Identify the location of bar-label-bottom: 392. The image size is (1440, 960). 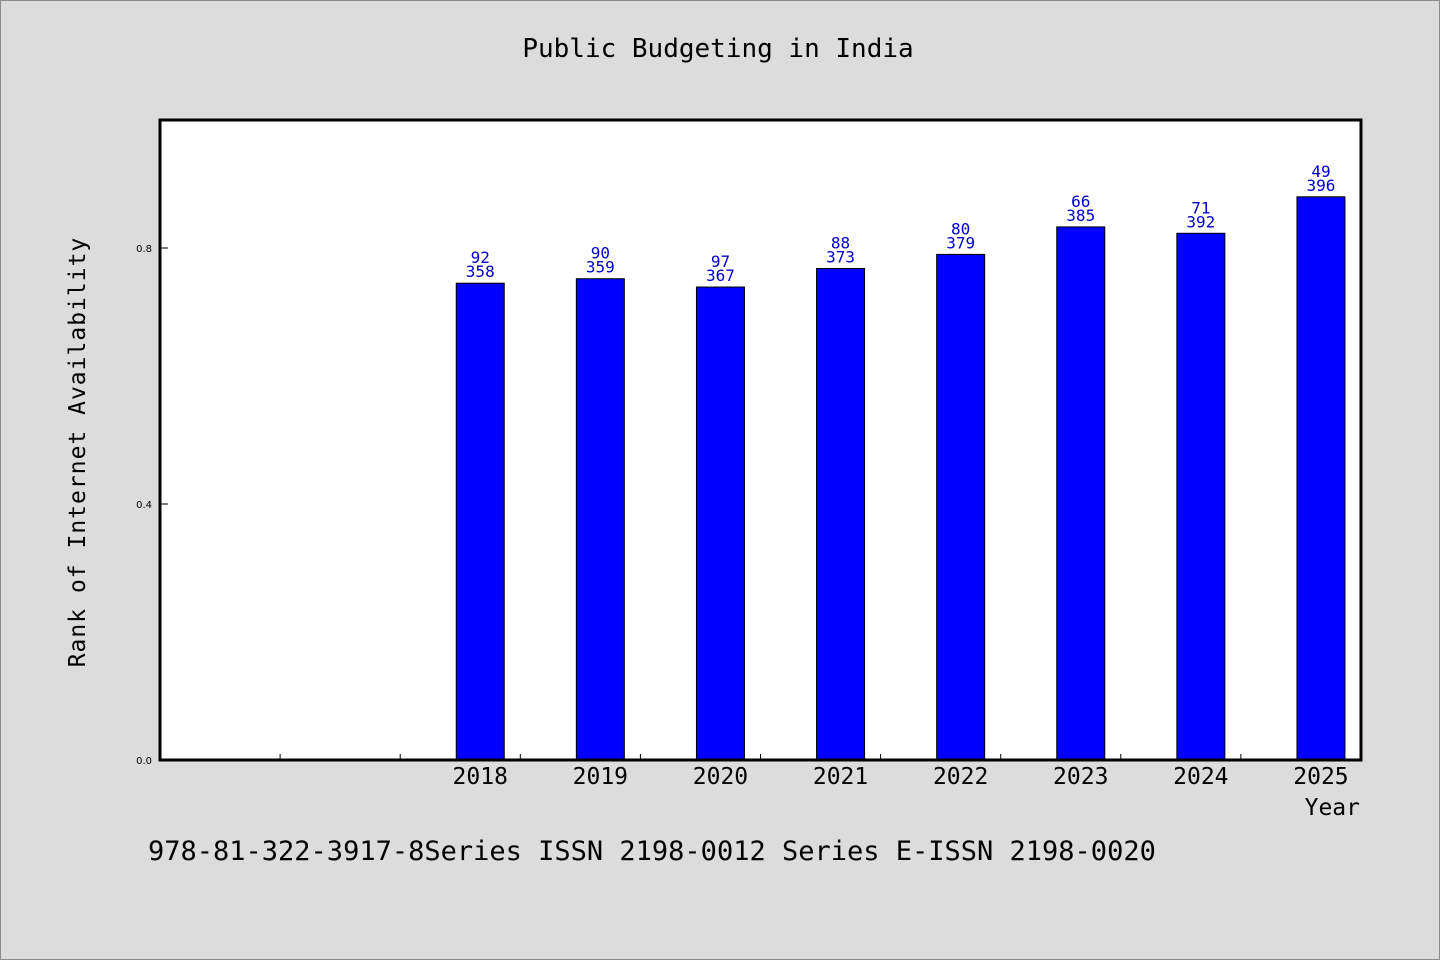
(1200, 221).